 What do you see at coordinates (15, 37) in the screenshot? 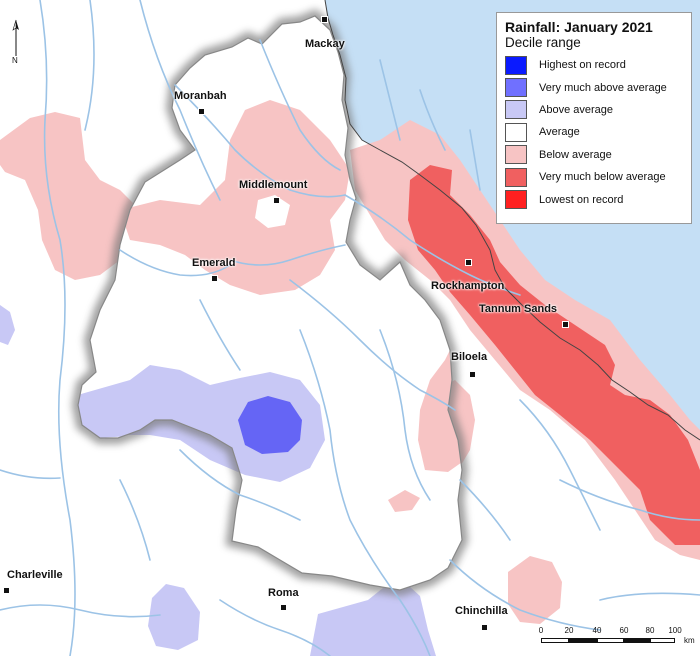
I see `north-arrow-icon` at bounding box center [15, 37].